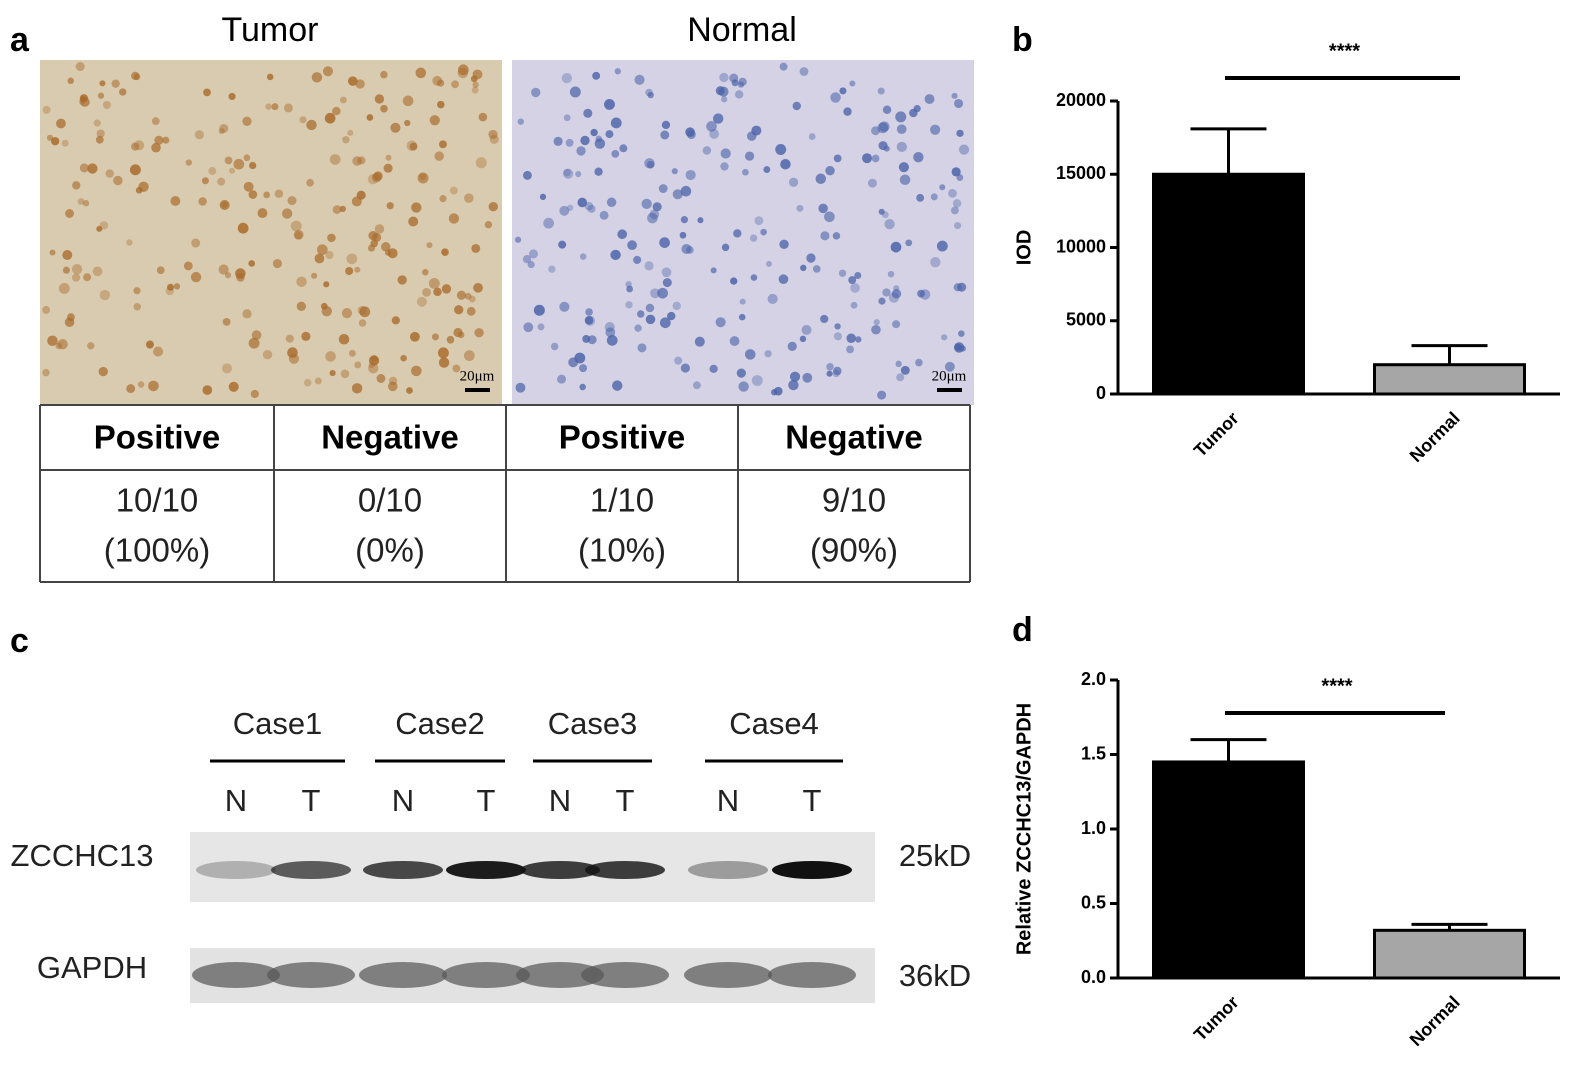  What do you see at coordinates (1086, 320) in the screenshot?
I see `y-tick-label: 5000` at bounding box center [1086, 320].